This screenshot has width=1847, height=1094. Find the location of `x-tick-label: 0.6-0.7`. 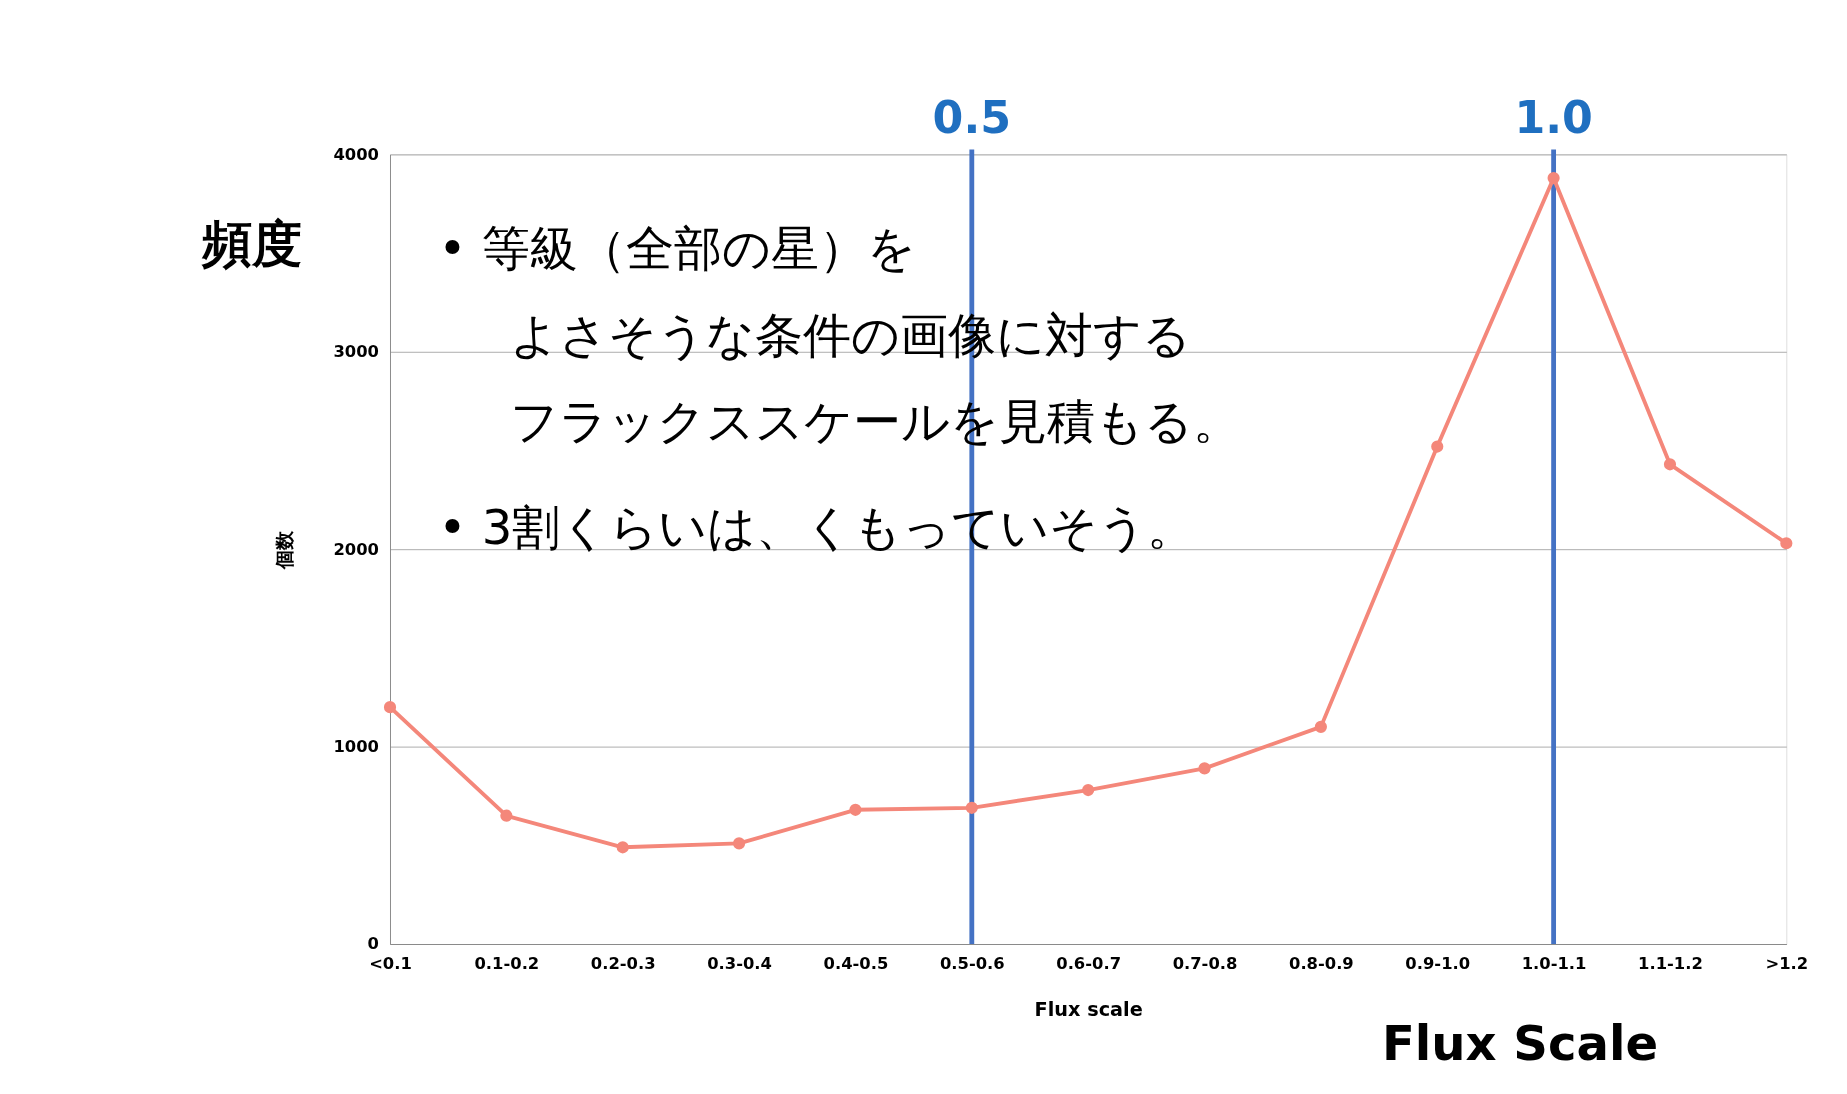

x-tick-label: 0.6-0.7 is located at coordinates (1089, 963).